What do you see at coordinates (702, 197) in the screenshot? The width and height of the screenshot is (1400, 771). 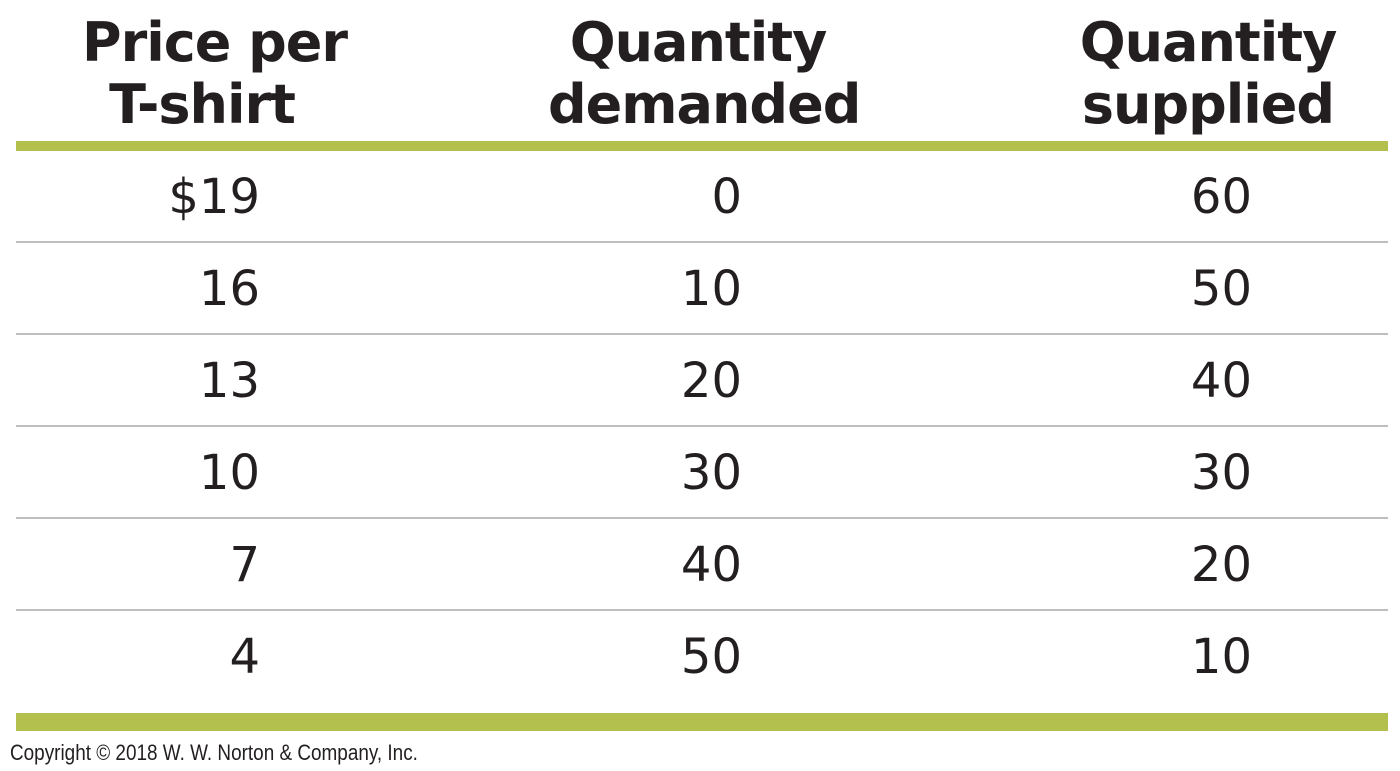 I see `table-row: $19 0 60` at bounding box center [702, 197].